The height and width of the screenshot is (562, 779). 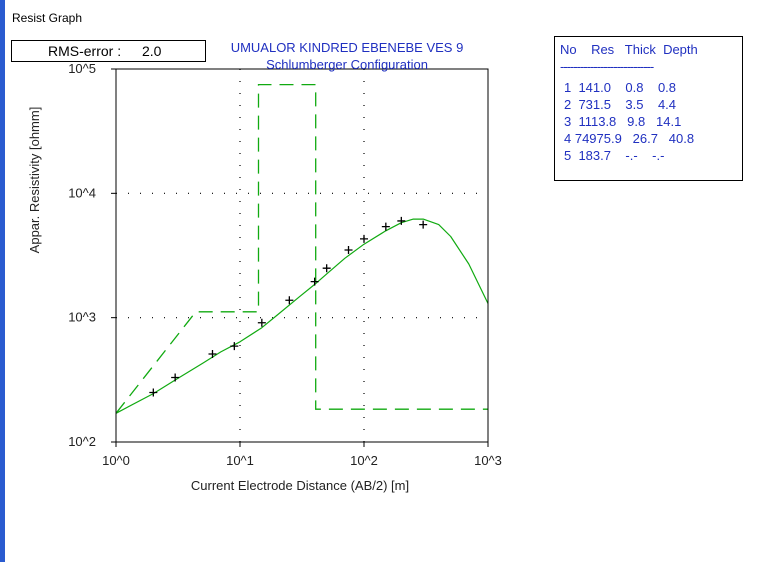 I want to click on window-left-edge, so click(x=2, y=281).